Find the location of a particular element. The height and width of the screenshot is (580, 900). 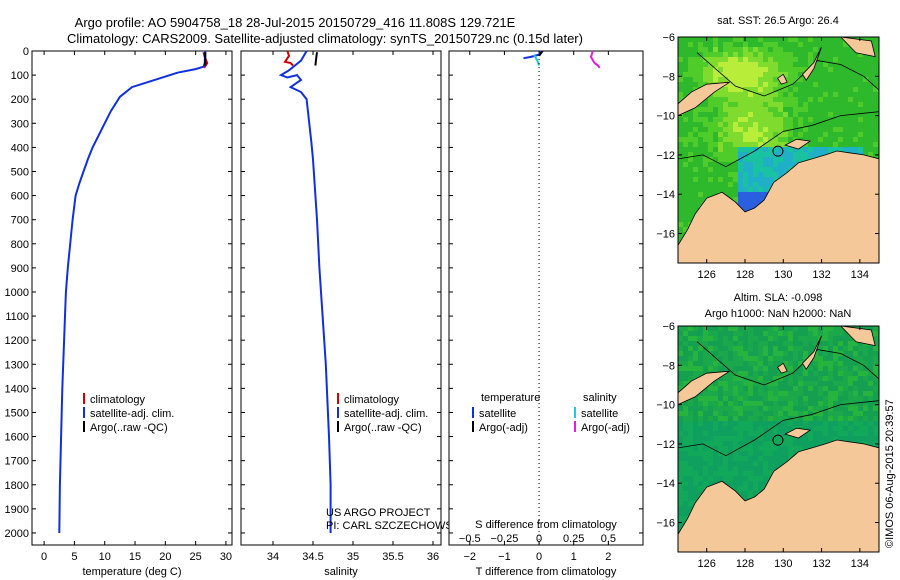

island is located at coordinates (858, 336).